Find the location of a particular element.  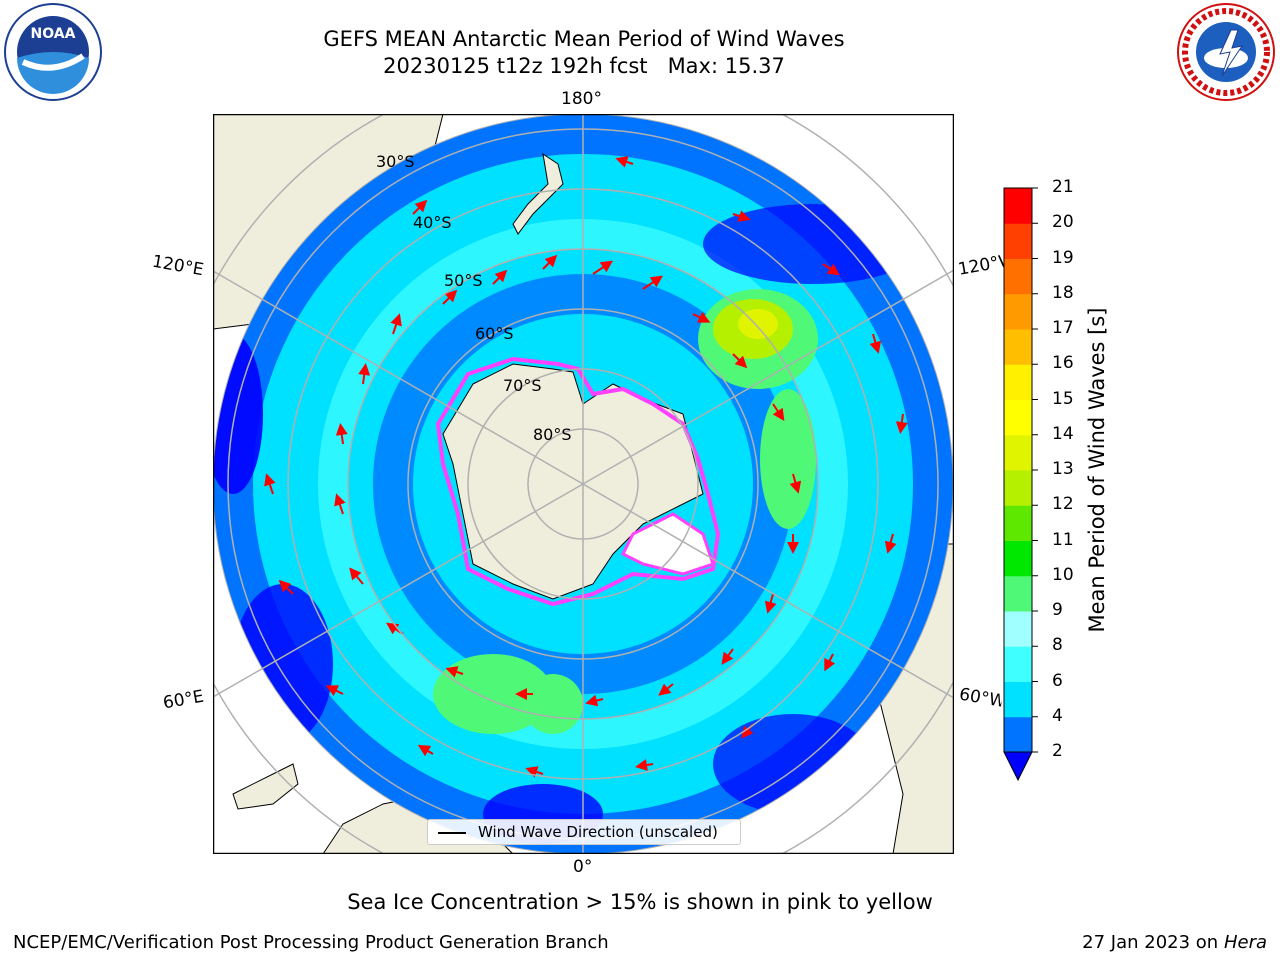

colorbar-tick-label: 13 is located at coordinates (1063, 469).